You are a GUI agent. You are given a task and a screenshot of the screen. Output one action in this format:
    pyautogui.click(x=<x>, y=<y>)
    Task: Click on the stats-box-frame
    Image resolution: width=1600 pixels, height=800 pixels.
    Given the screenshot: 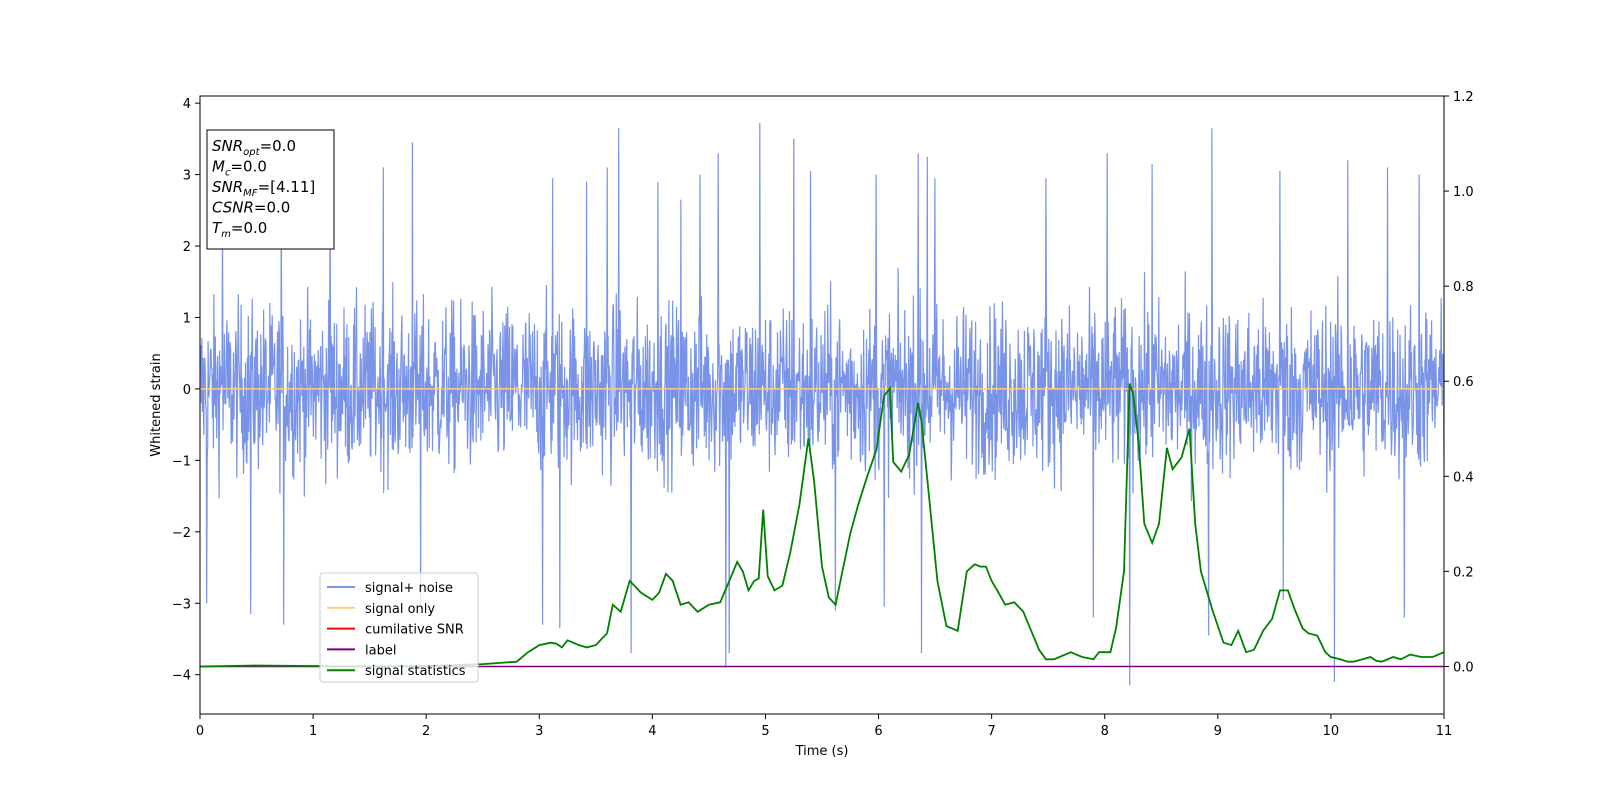 What is the action you would take?
    pyautogui.click(x=270, y=189)
    